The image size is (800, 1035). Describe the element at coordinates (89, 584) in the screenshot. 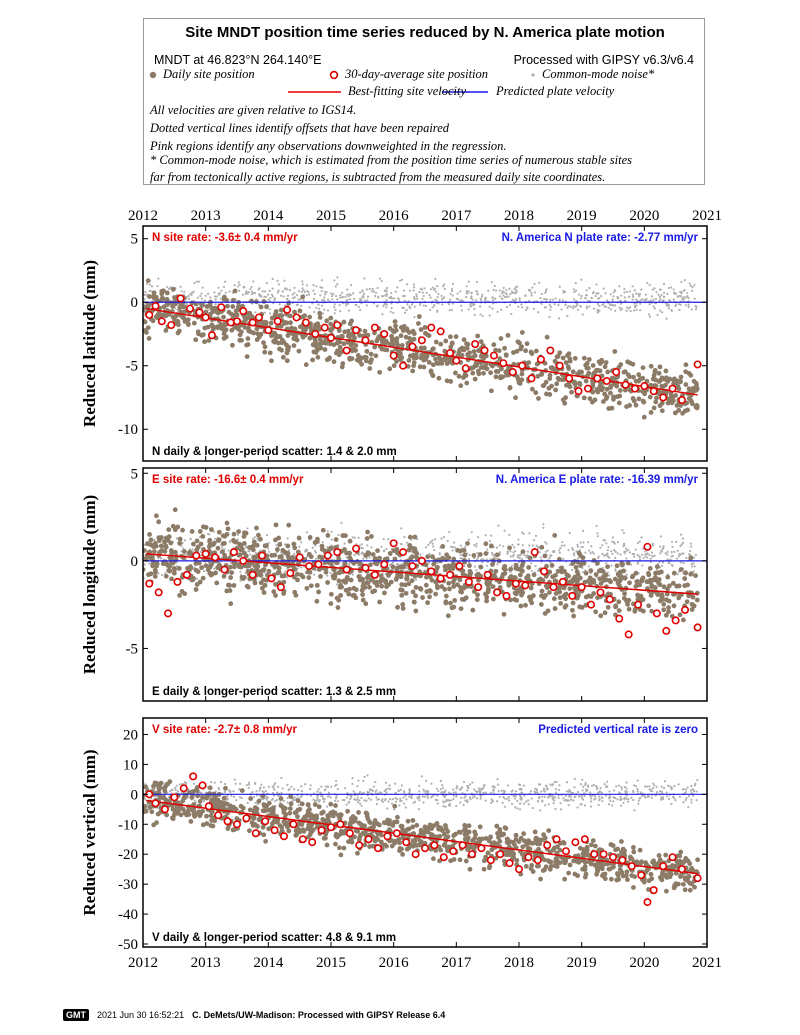

I see `y-axis-label: Reduced longitude (mm)` at that location.